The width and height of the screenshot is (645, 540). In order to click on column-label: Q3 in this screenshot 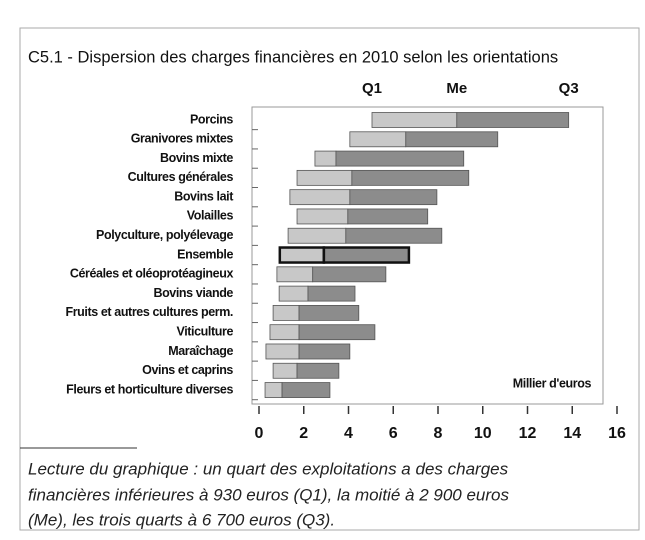, I will do `click(569, 88)`.